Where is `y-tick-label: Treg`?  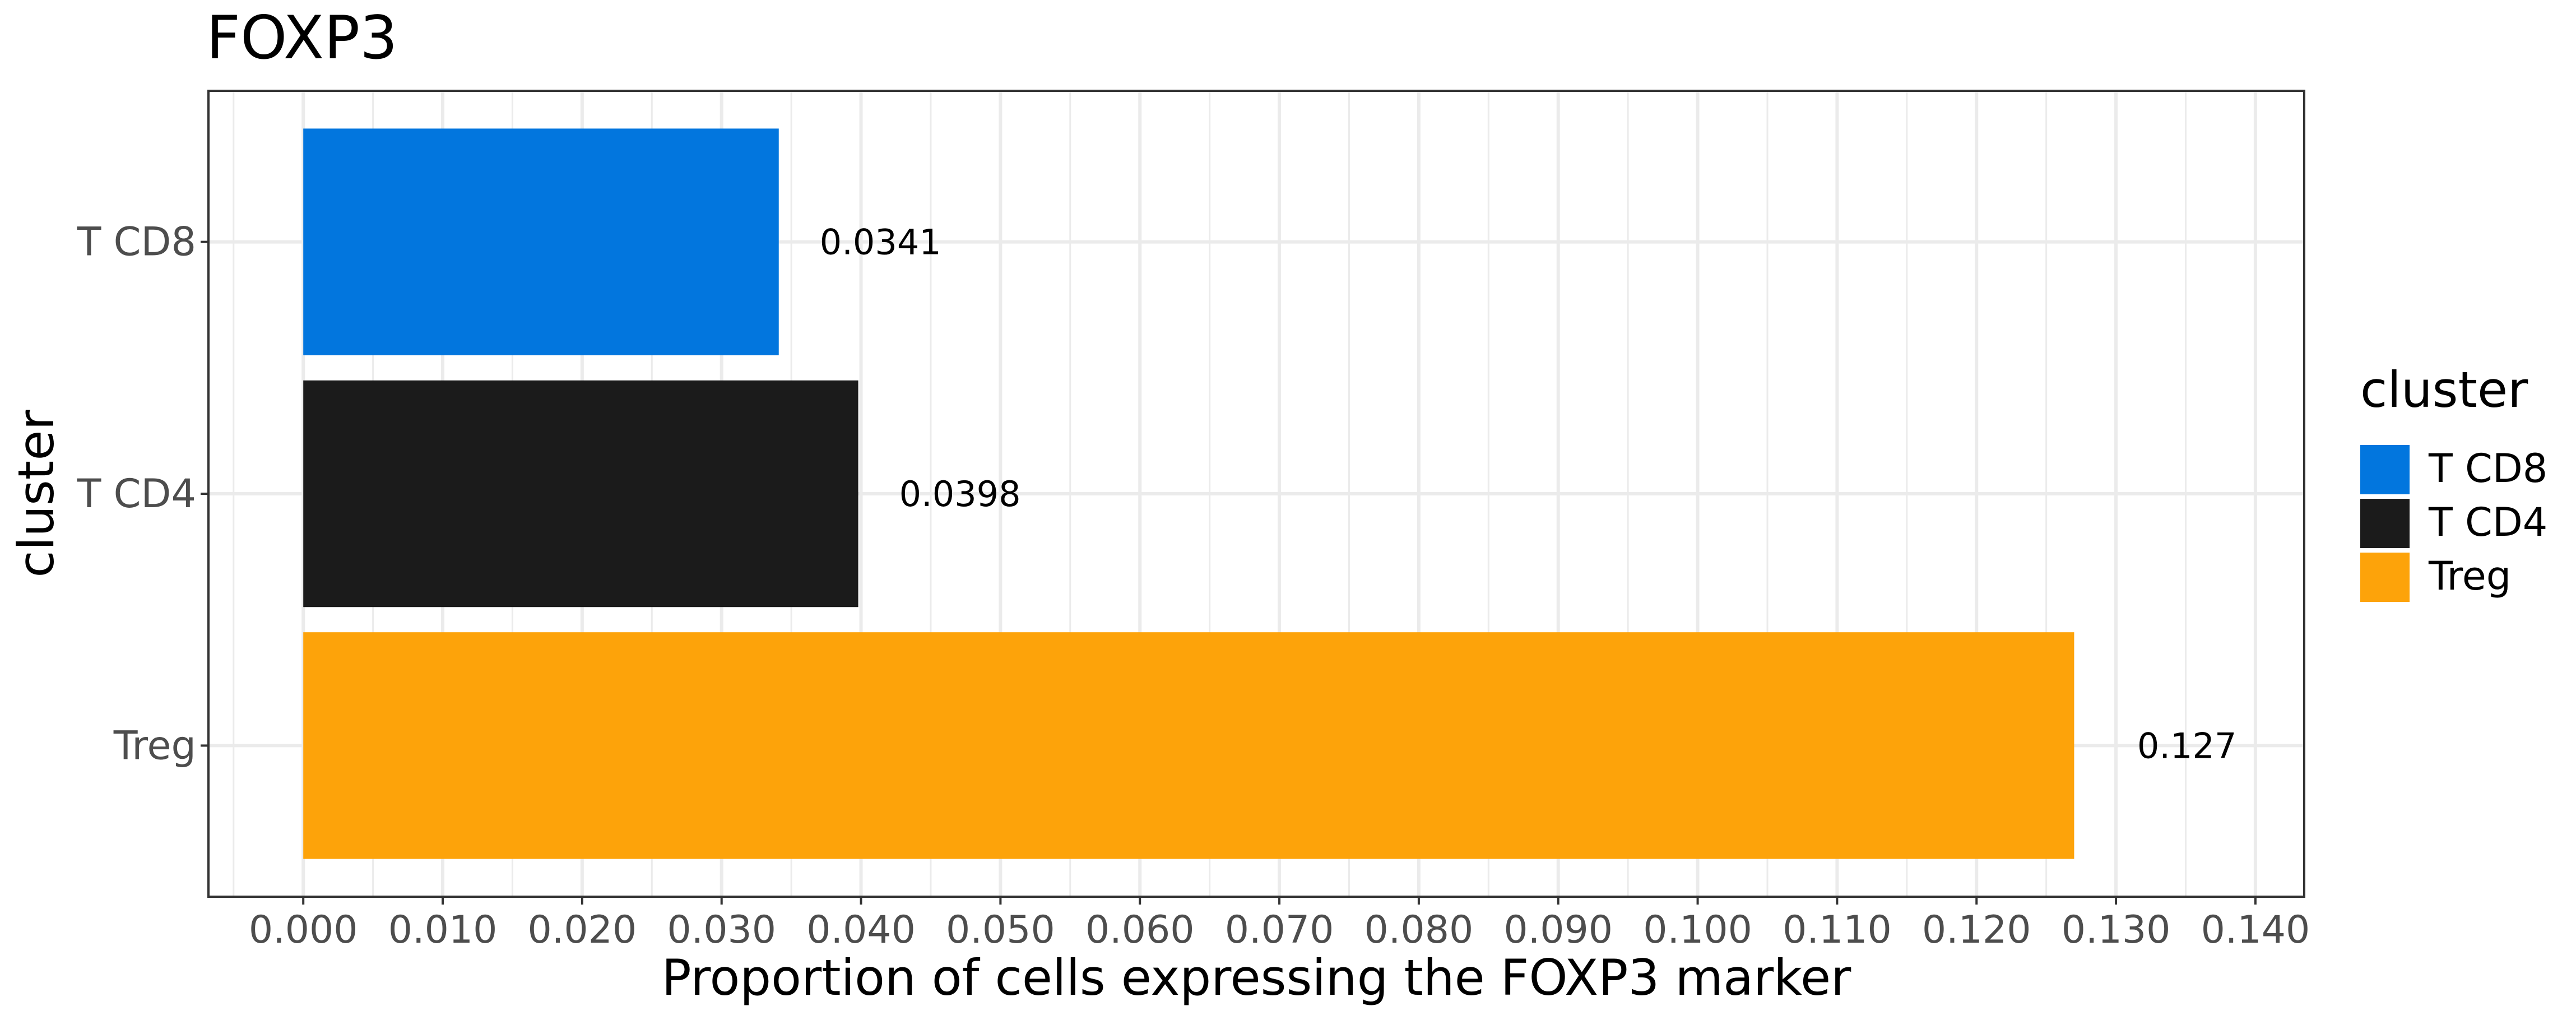 y-tick-label: Treg is located at coordinates (154, 745).